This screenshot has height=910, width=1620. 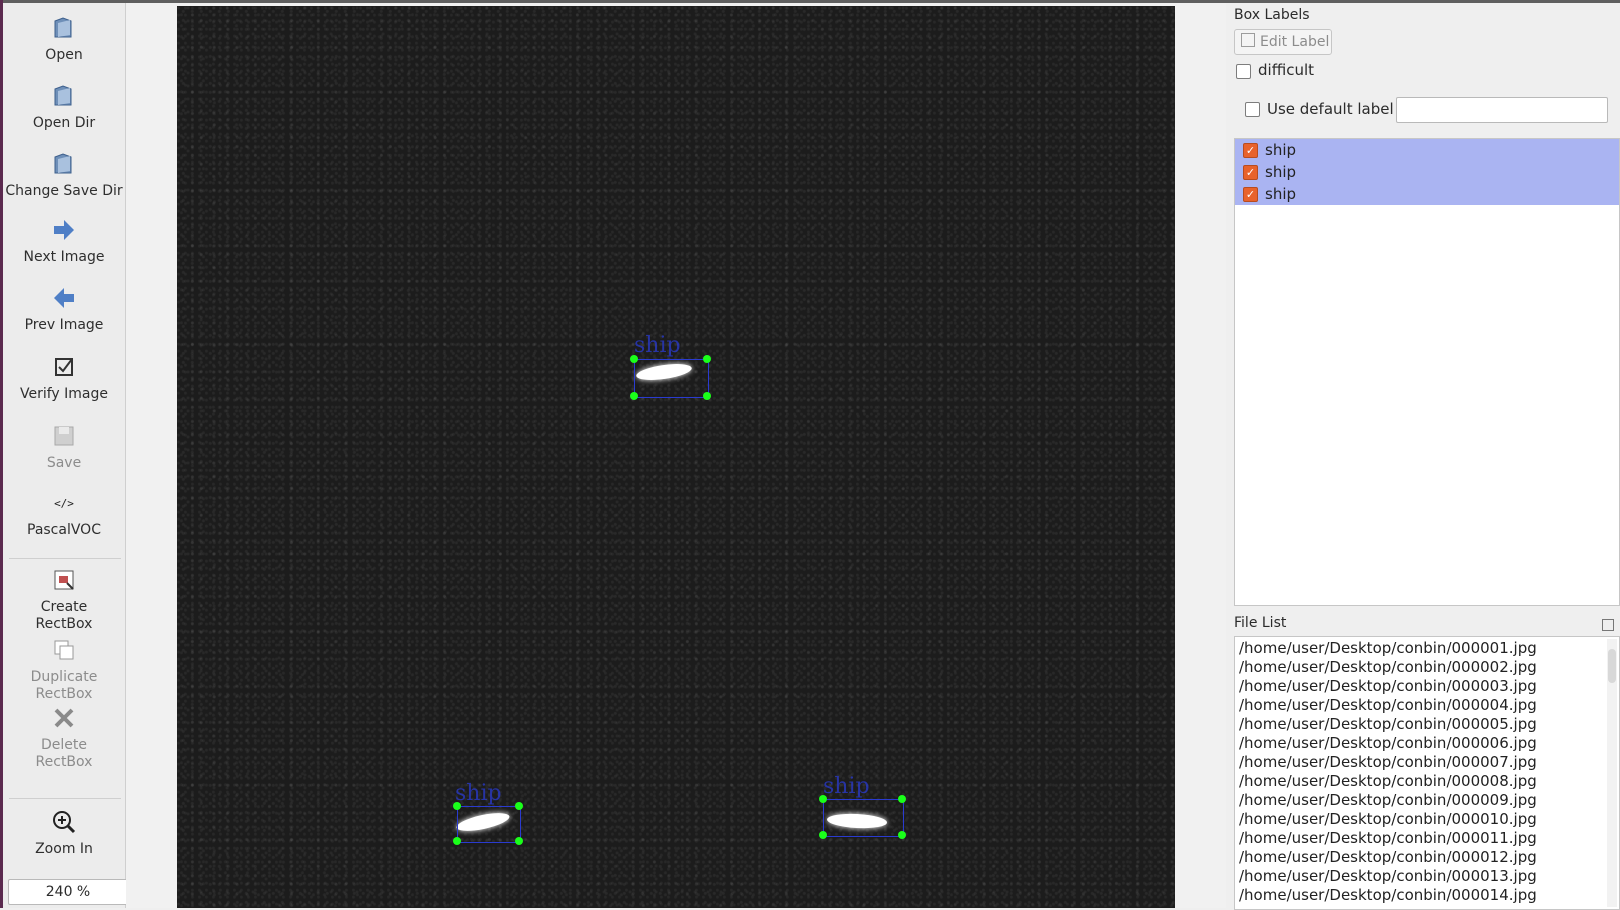 I want to click on pascalvoc-label: PascalVOC, so click(x=64, y=530).